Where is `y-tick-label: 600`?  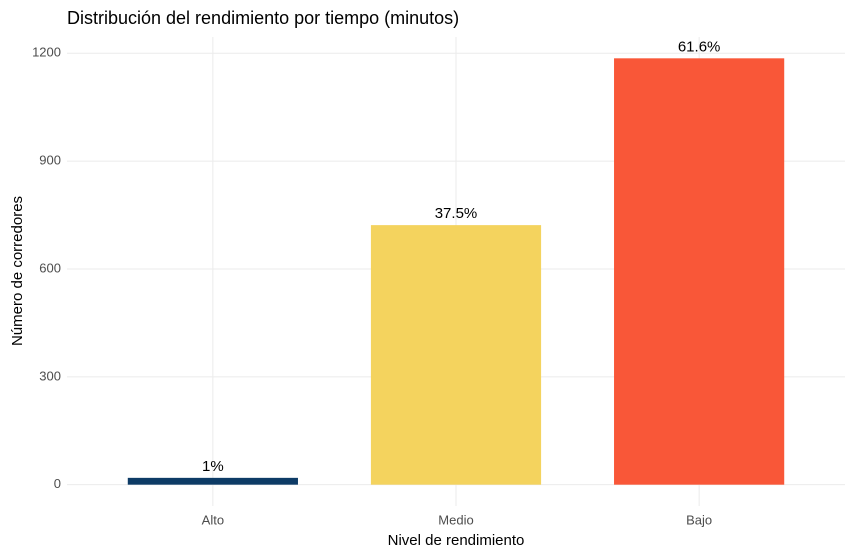 y-tick-label: 600 is located at coordinates (50, 267).